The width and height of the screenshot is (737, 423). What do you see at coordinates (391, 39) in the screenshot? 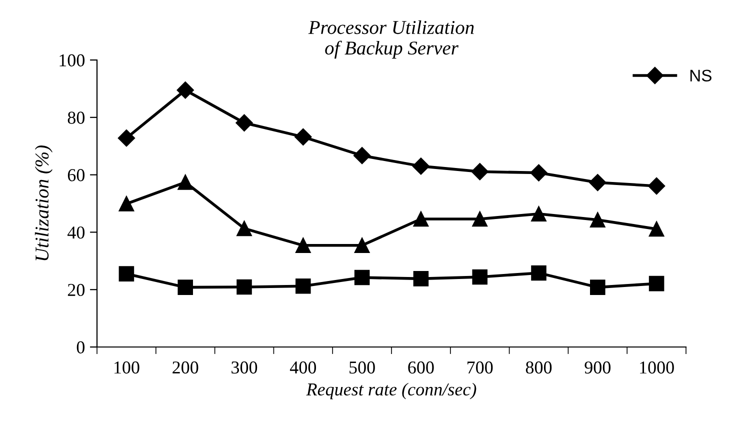
I see `chart-title: Processor Utilization of Backup Server` at bounding box center [391, 39].